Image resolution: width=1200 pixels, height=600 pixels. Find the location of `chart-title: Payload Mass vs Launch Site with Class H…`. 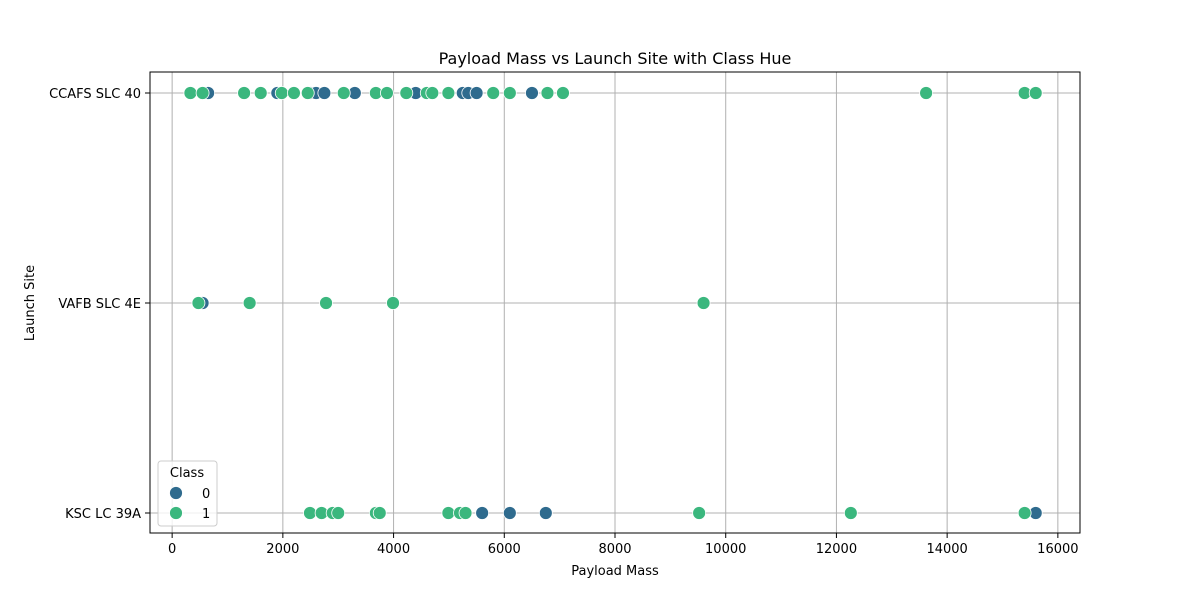

chart-title: Payload Mass vs Launch Site with Class H… is located at coordinates (615, 58).